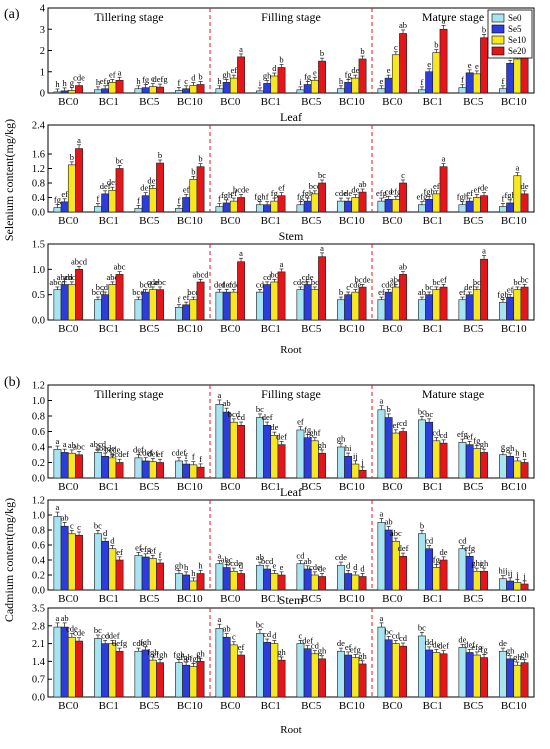 The image size is (550, 749). What do you see at coordinates (38, 516) in the screenshot?
I see `y-tick-label: 1.0` at bounding box center [38, 516].